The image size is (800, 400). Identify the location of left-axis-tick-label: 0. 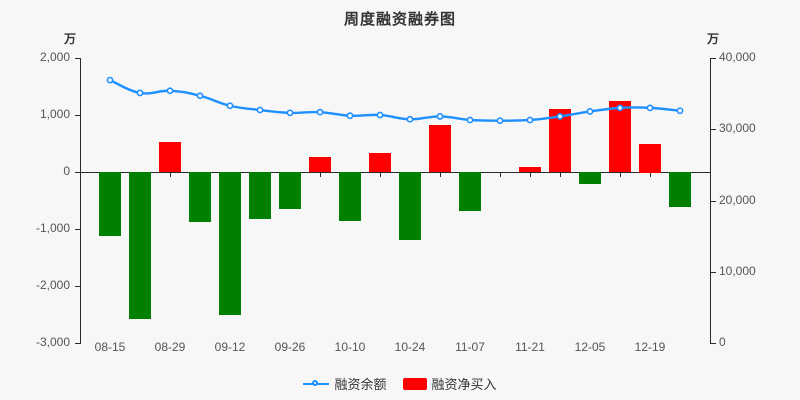
(66, 171).